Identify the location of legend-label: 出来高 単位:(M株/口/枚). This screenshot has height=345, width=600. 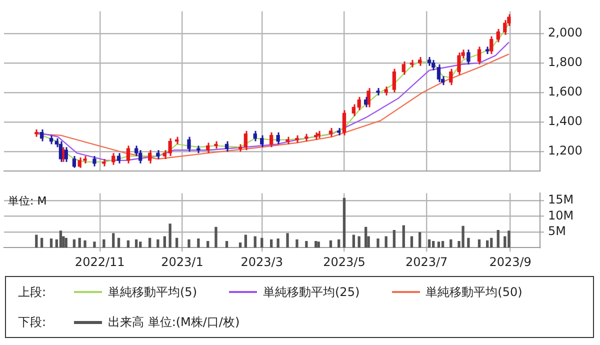
(174, 322).